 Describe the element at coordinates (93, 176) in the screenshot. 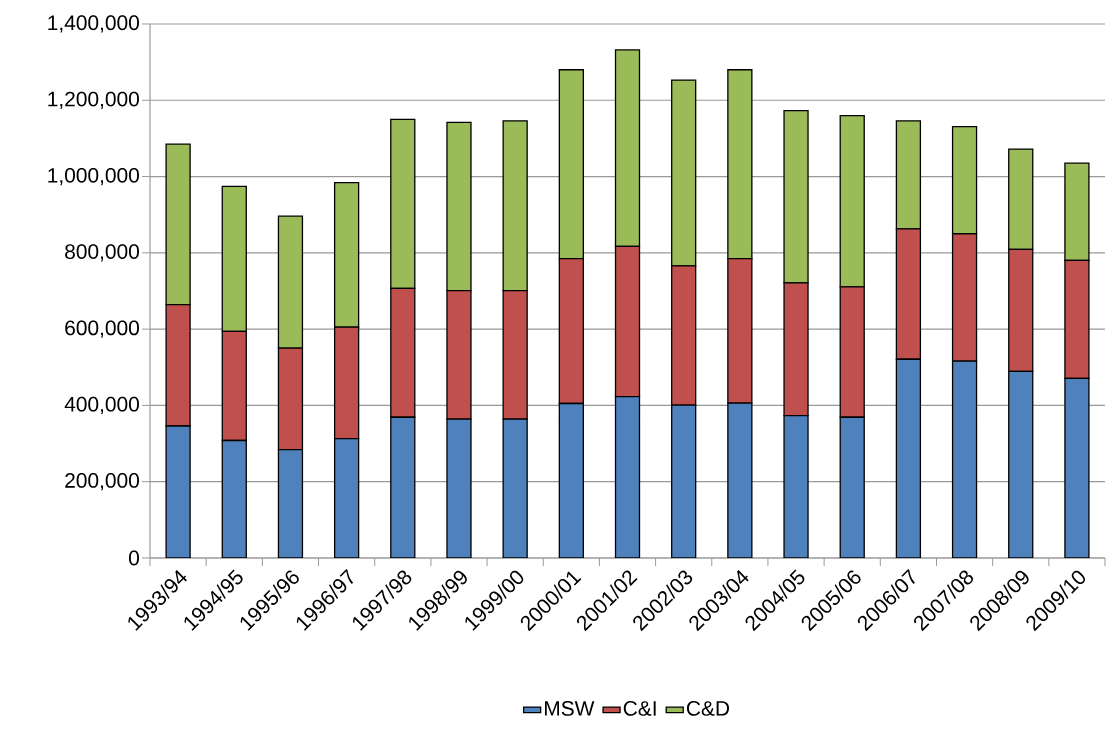

I see `y-tick-label: 1,000,000` at that location.